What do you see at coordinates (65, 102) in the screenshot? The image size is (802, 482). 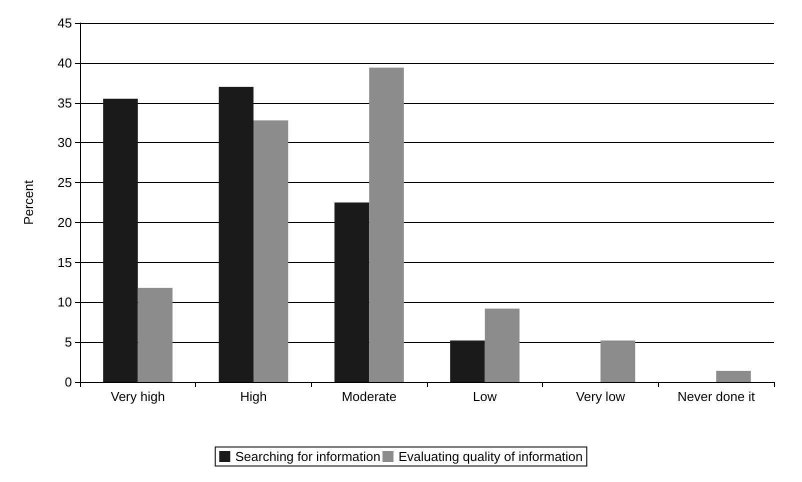 I see `y-tick-label: 35` at bounding box center [65, 102].